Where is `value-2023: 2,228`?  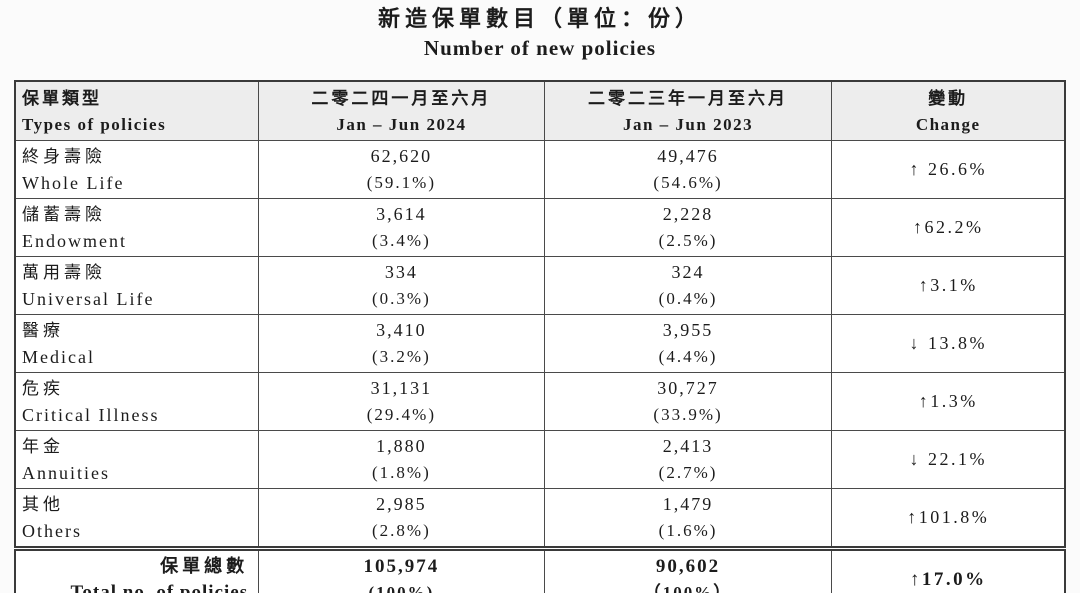
value-2023: 2,228 is located at coordinates (688, 214).